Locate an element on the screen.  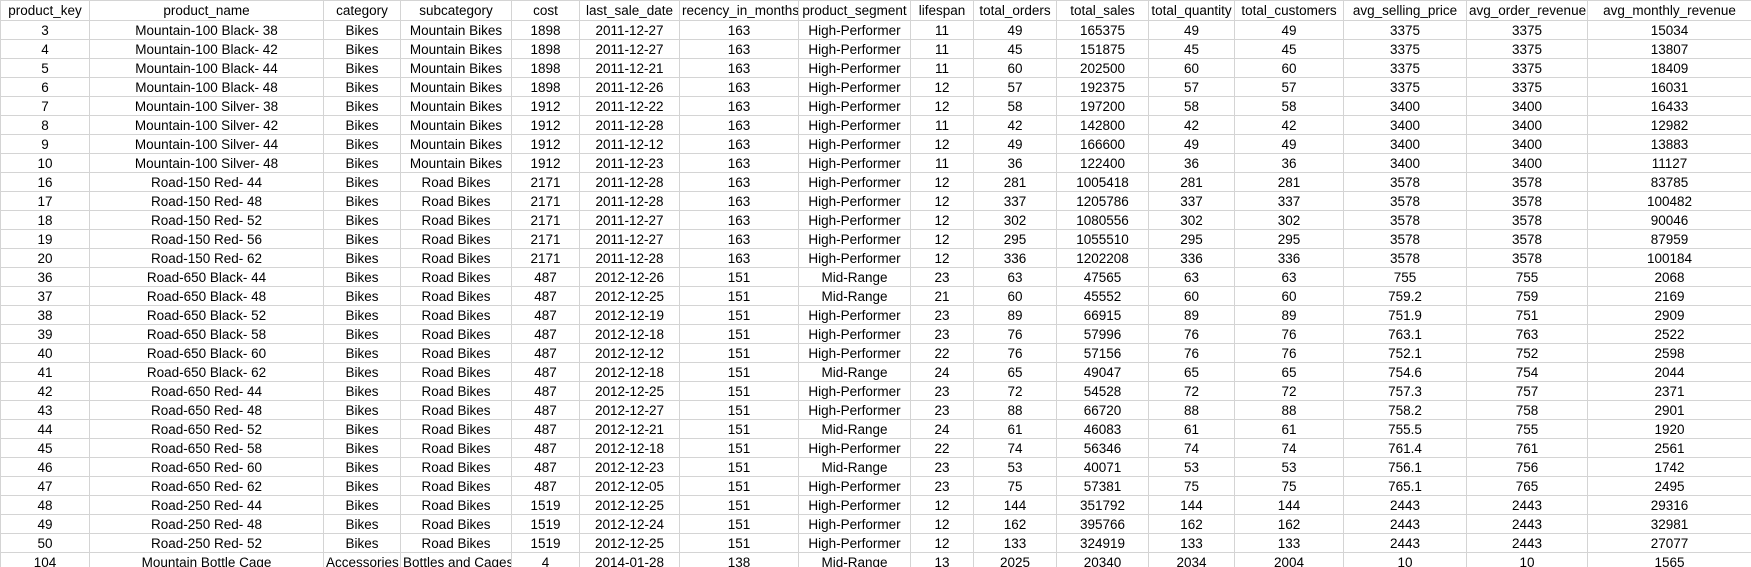
cell-avg-selling-price: 3375 is located at coordinates (1405, 30).